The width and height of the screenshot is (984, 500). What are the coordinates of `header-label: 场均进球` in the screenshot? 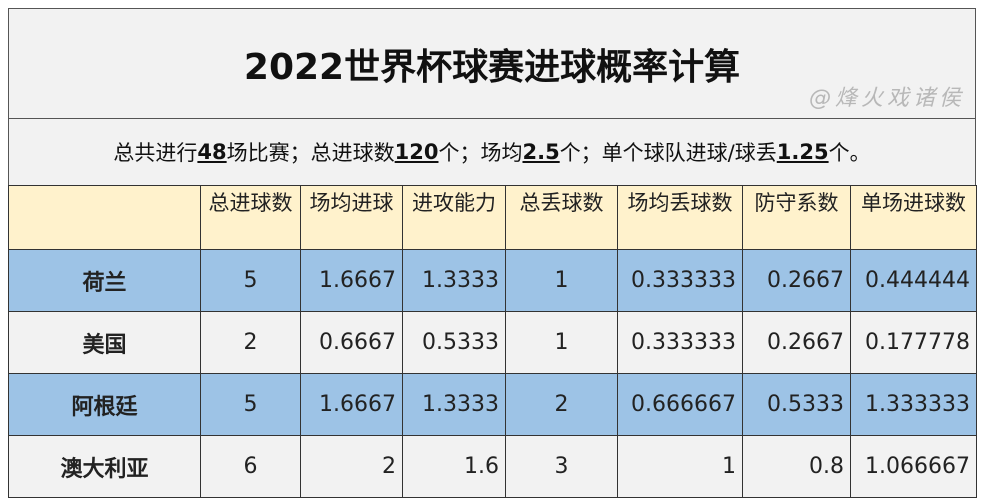 It's located at (351, 203).